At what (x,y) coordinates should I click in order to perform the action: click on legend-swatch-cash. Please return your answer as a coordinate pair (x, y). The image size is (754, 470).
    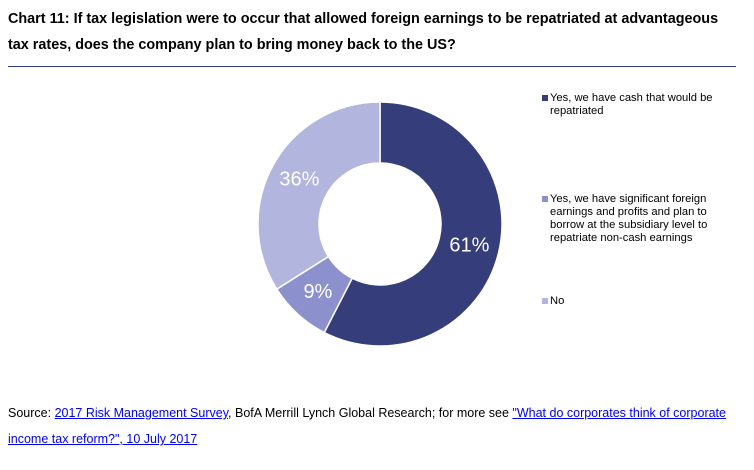
    Looking at the image, I should click on (545, 98).